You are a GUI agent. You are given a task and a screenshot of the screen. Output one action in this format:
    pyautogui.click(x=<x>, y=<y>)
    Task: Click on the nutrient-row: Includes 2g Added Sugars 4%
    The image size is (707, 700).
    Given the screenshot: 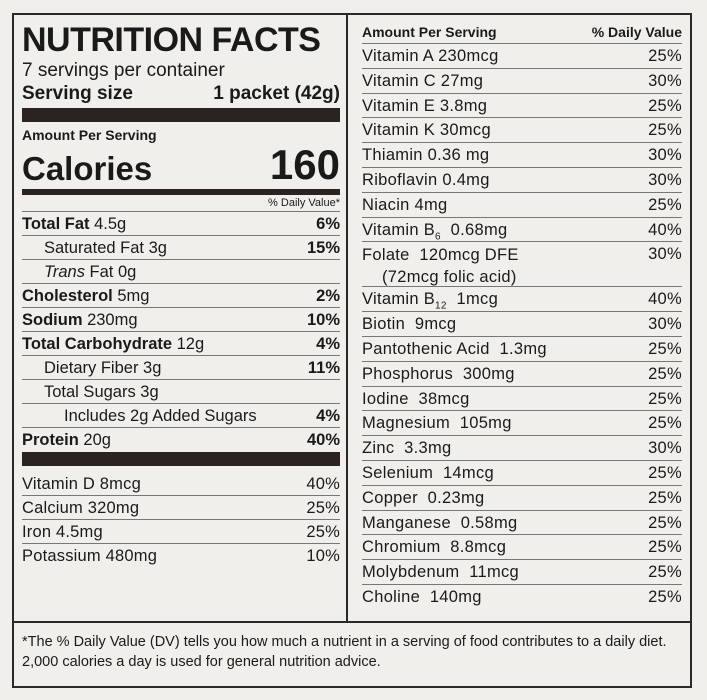 What is the action you would take?
    pyautogui.click(x=181, y=416)
    